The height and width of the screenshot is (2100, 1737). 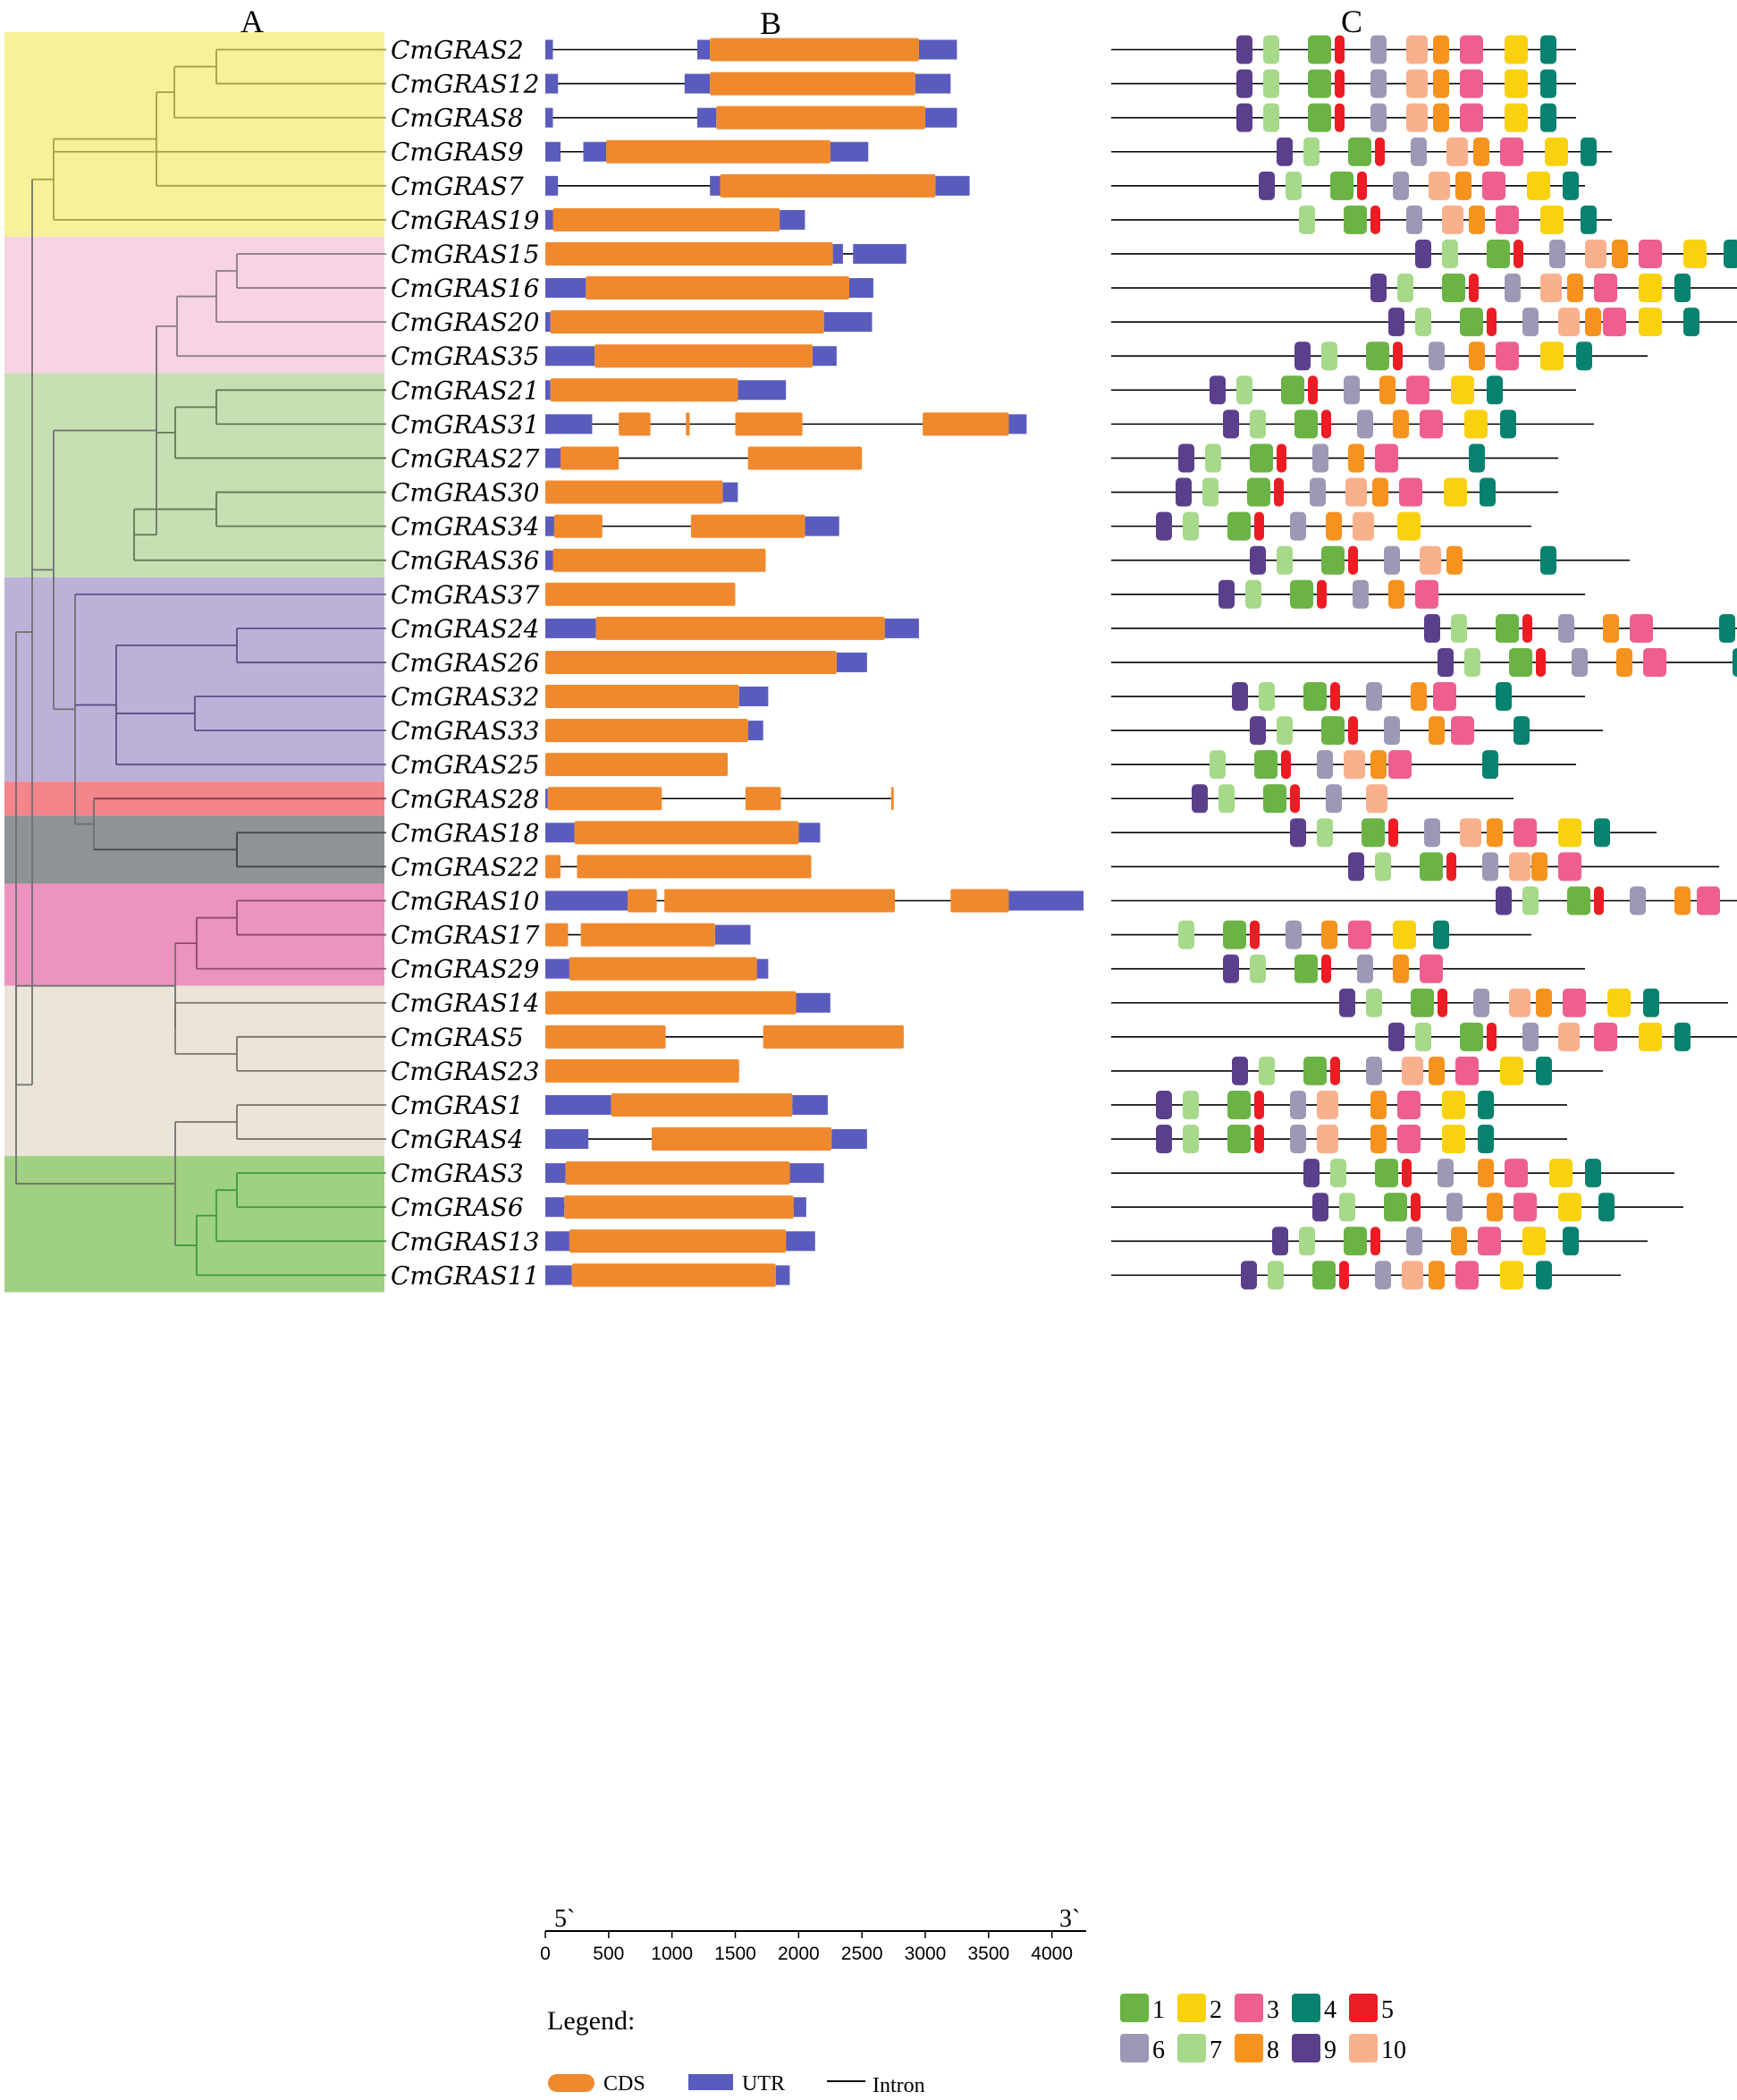 I want to click on gene-label: CmGRAS6, so click(x=457, y=1207).